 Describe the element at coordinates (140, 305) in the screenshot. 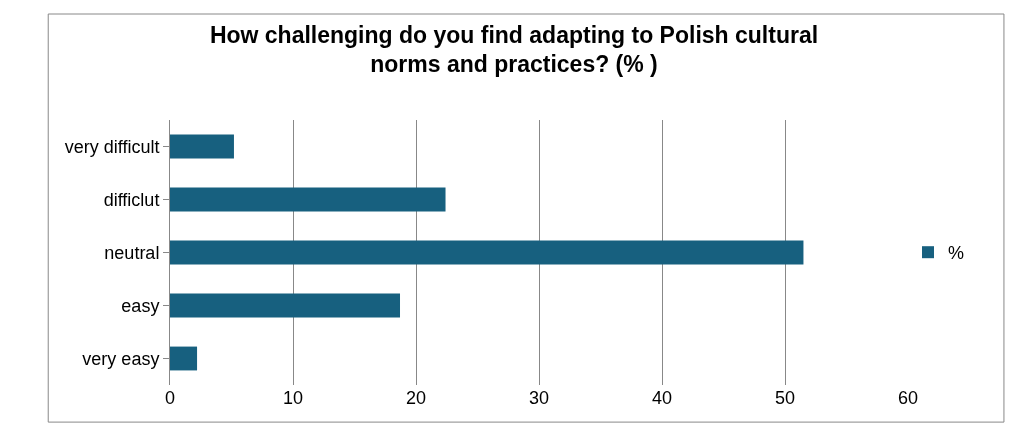

I see `y-tick-label: easy` at that location.